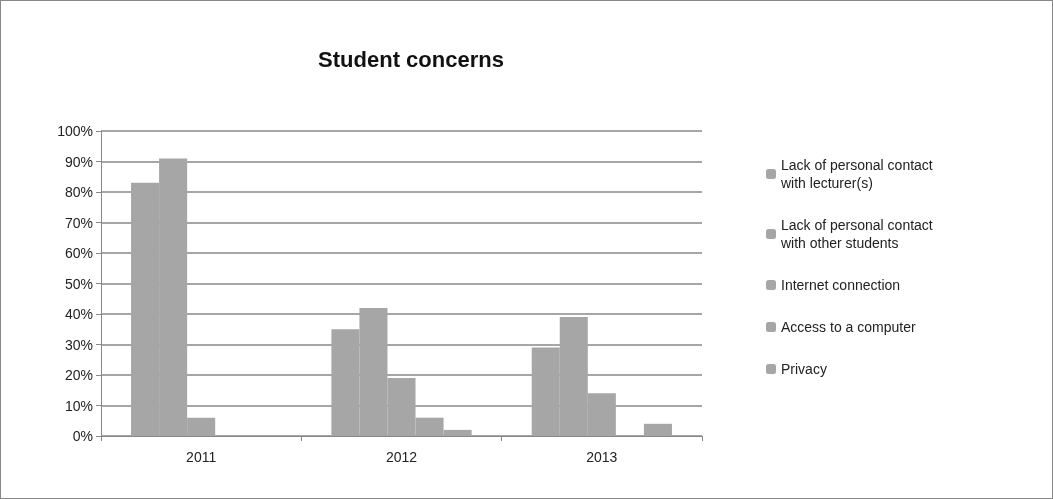  I want to click on legend-label: Lack of personal contact with other students, so click(858, 234).